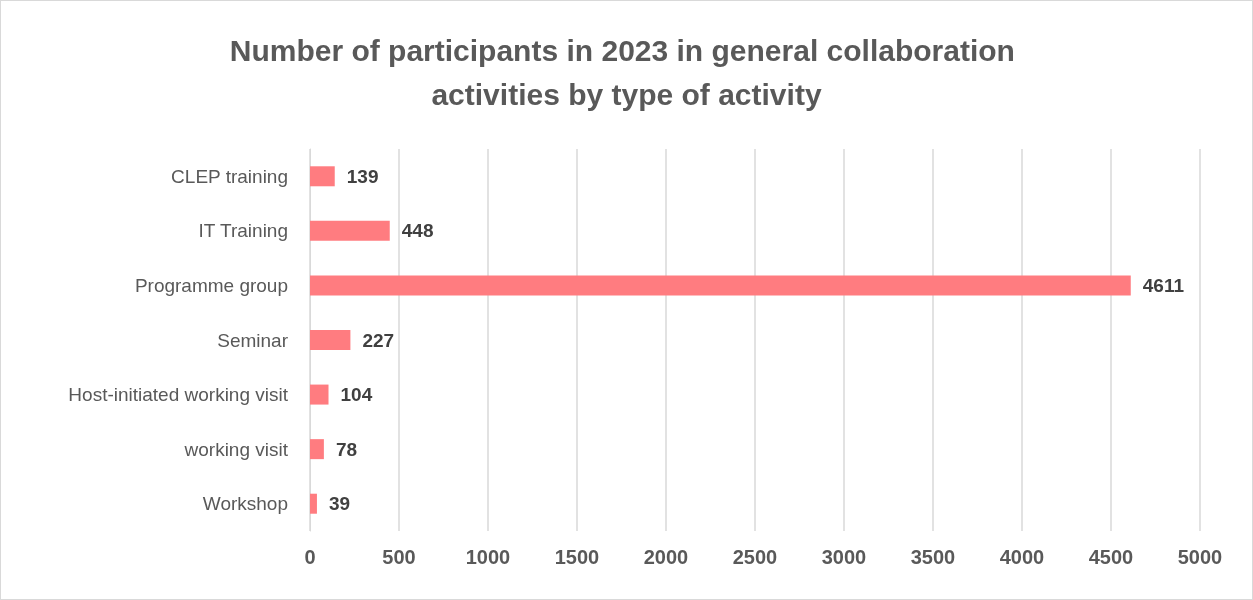  What do you see at coordinates (1200, 557) in the screenshot?
I see `x-tick-label: 5000` at bounding box center [1200, 557].